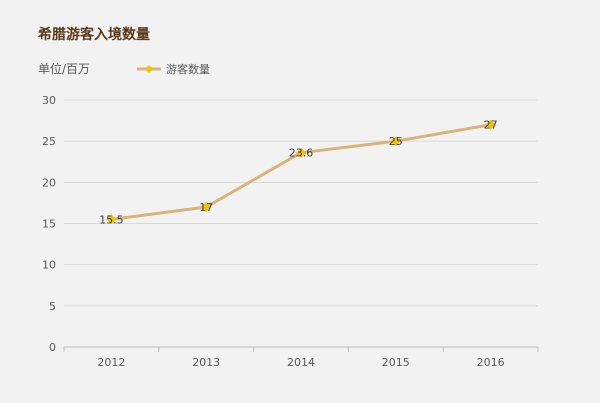  What do you see at coordinates (111, 362) in the screenshot?
I see `x-tick-label: 2012` at bounding box center [111, 362].